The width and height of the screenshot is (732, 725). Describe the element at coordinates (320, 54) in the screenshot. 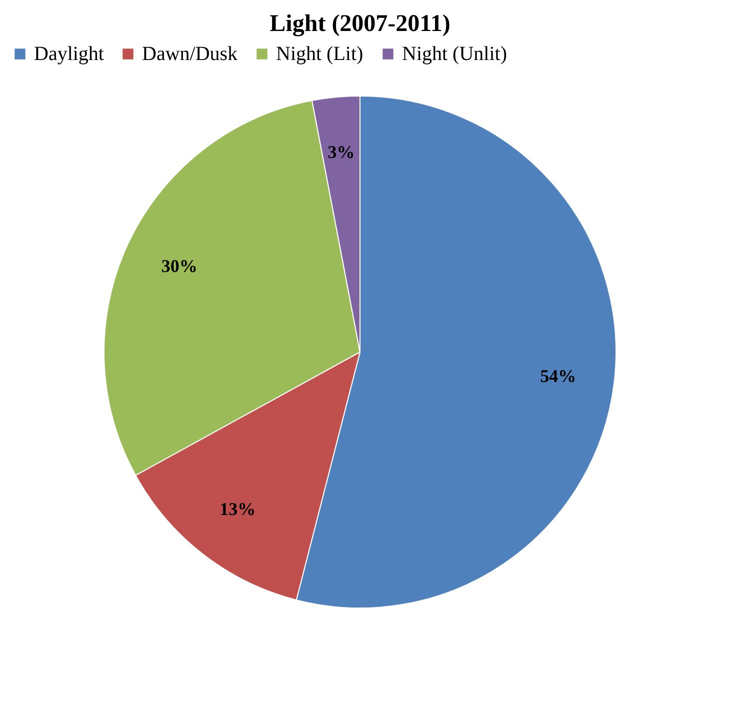

I see `legend-label: Night (Lit)` at that location.